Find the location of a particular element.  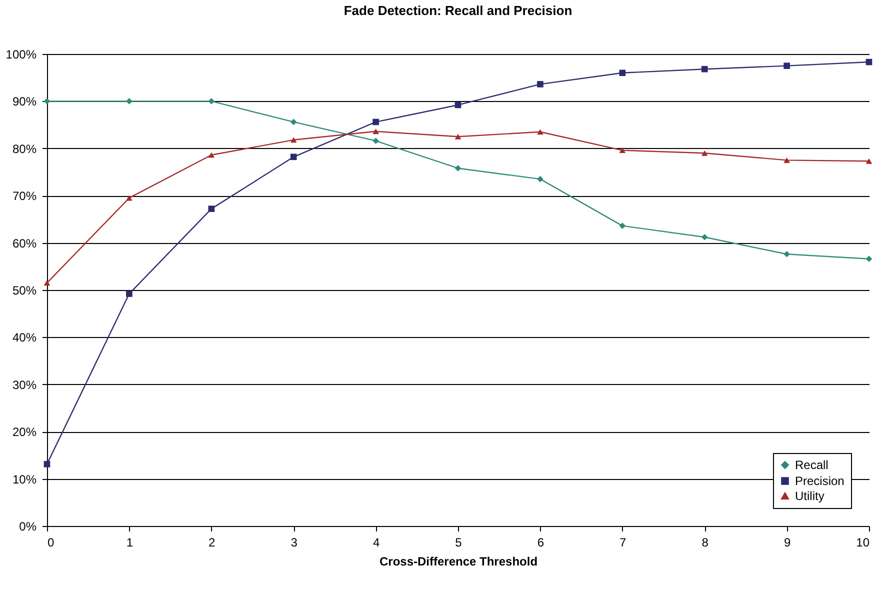

x-tick-label: 0 is located at coordinates (51, 543).